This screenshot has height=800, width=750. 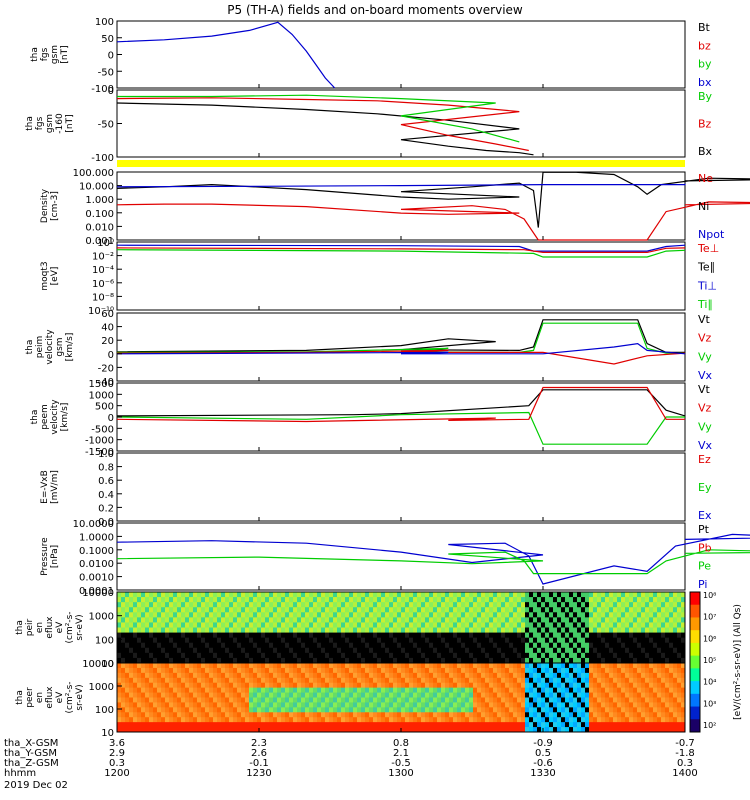 I want to click on date-label: 2019 Dec 02, so click(x=36, y=785).